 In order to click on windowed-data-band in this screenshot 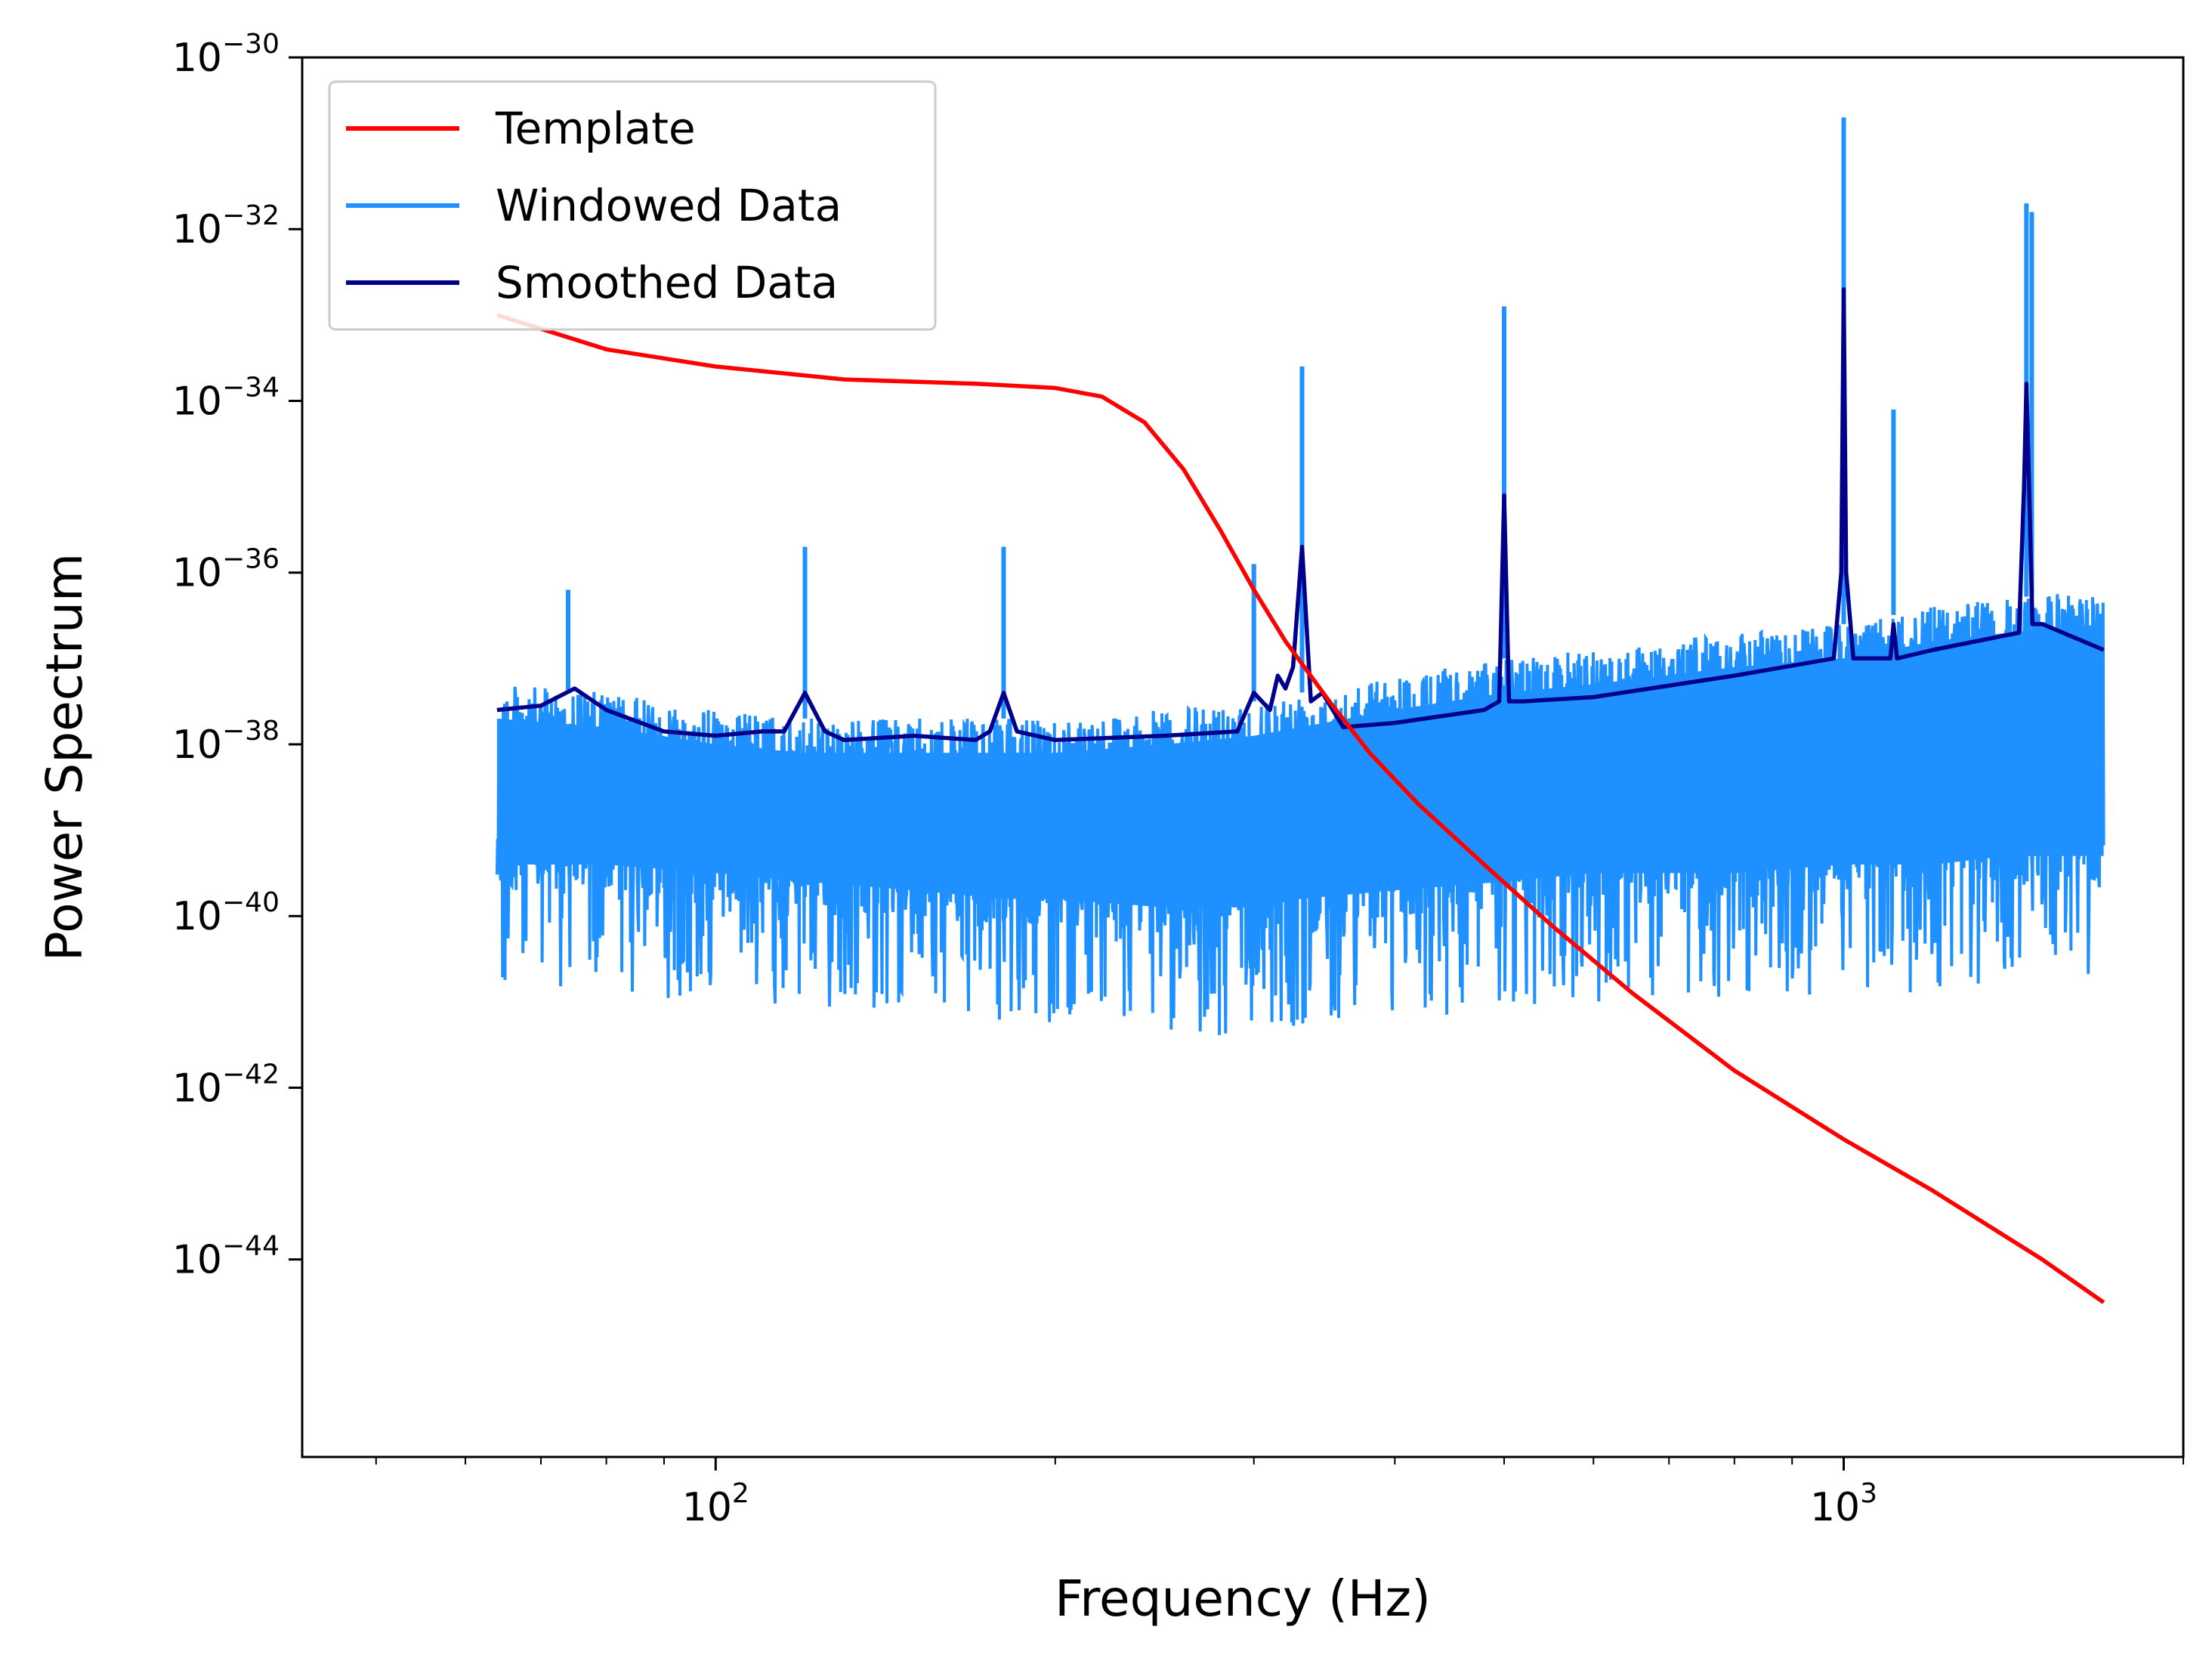, I will do `click(1300, 765)`.